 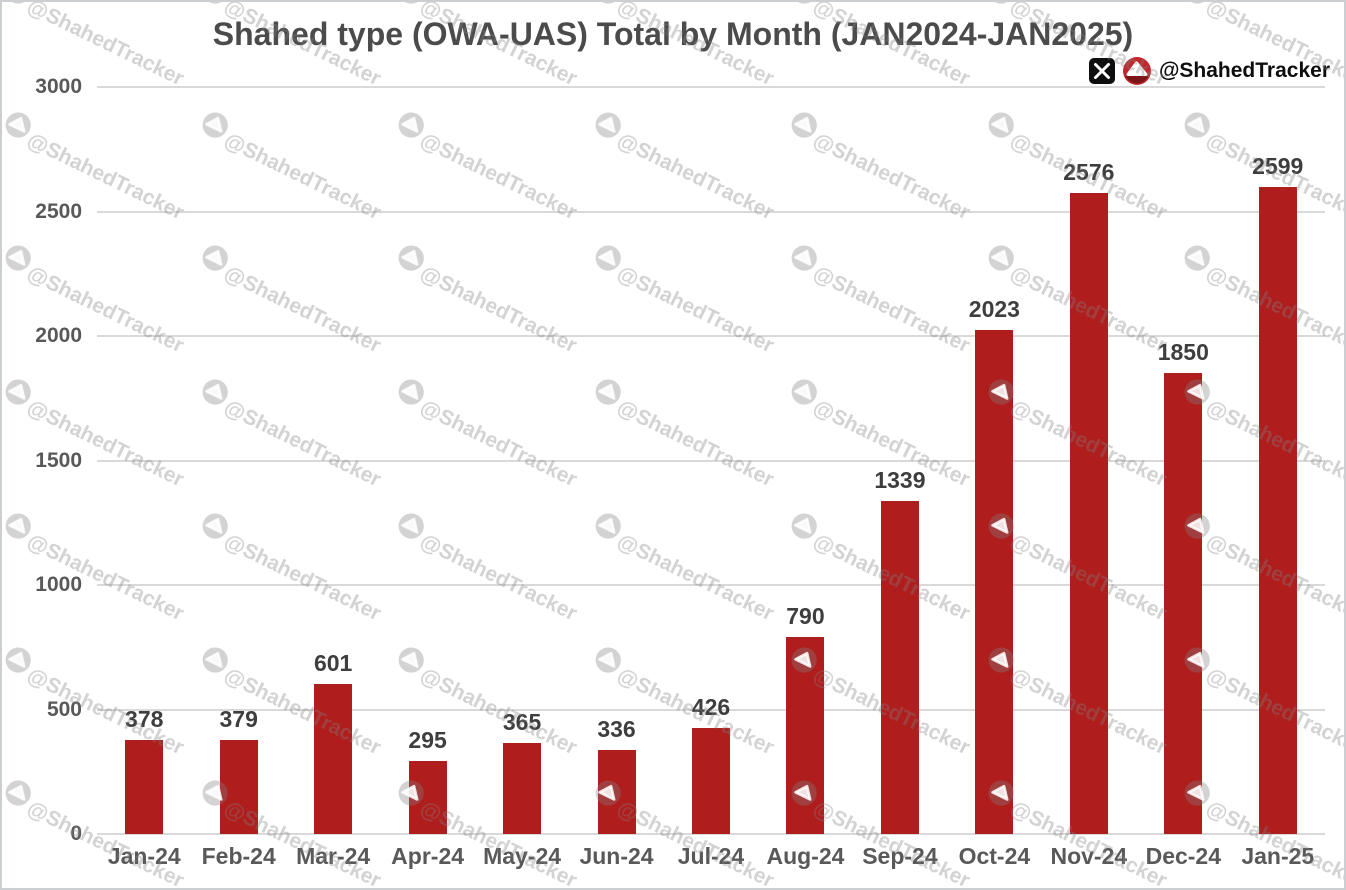 I want to click on bar-value-label: 1850, so click(x=1183, y=352).